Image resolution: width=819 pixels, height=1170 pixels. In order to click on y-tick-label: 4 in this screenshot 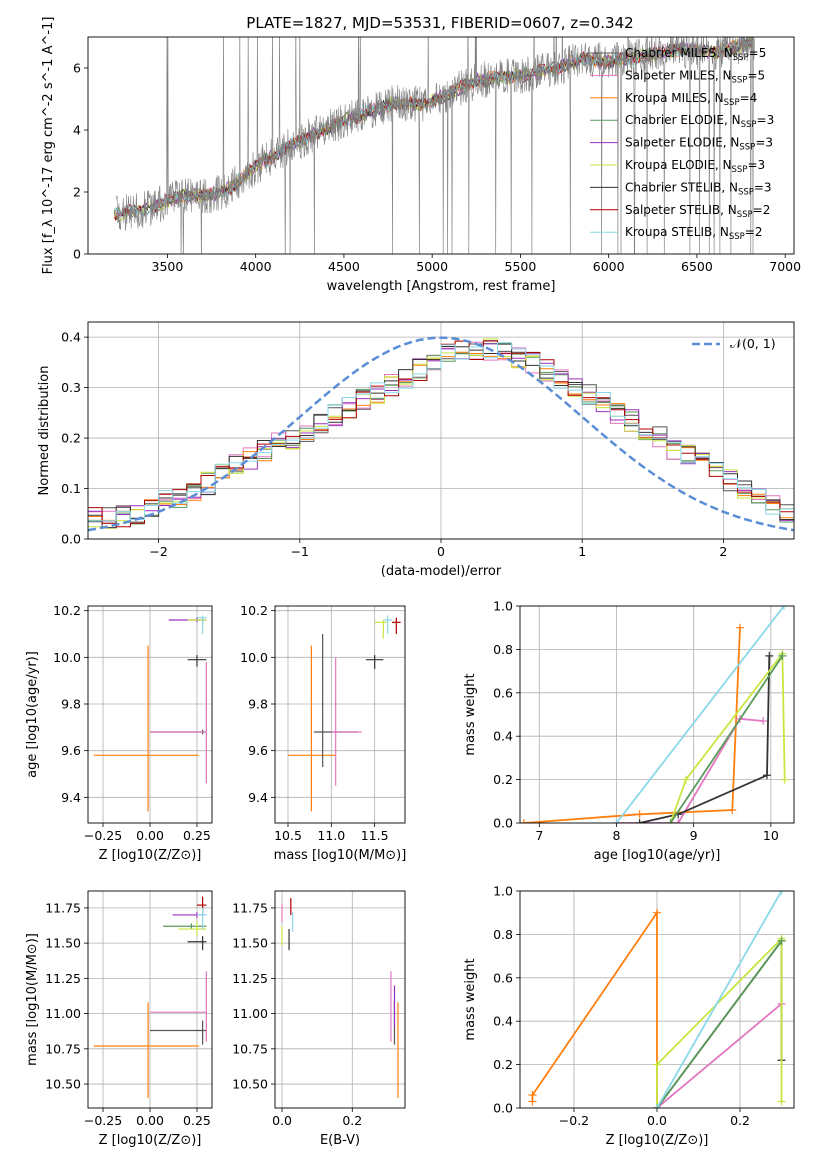, I will do `click(77, 130)`.